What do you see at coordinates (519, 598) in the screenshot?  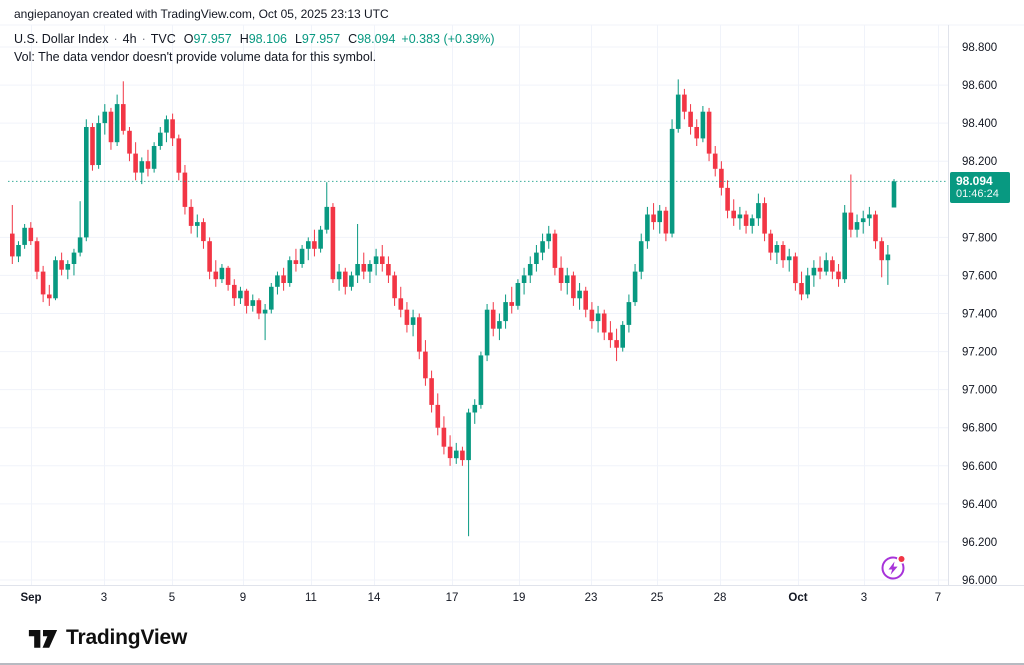 I see `time-tick-label: 19` at bounding box center [519, 598].